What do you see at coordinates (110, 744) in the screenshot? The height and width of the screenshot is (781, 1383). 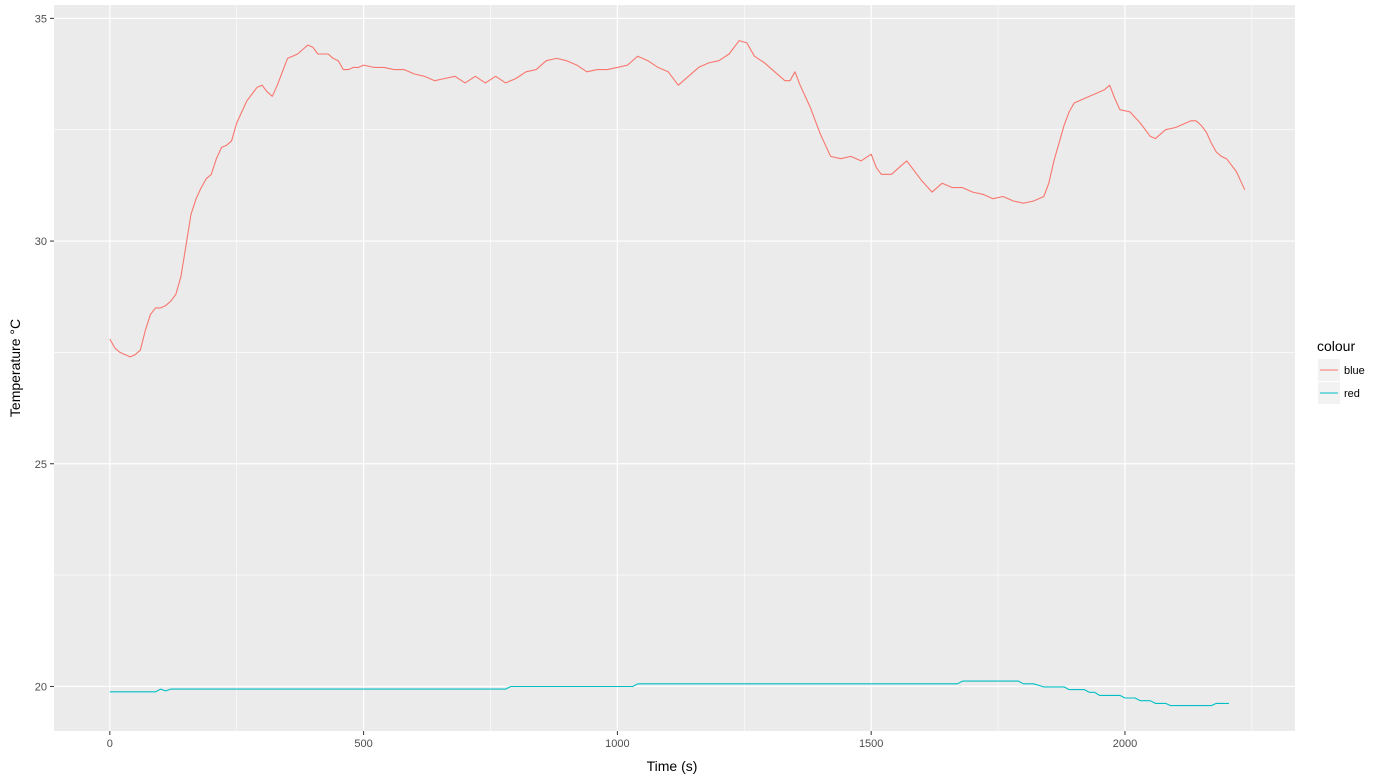 I see `x-tick-label: 0` at bounding box center [110, 744].